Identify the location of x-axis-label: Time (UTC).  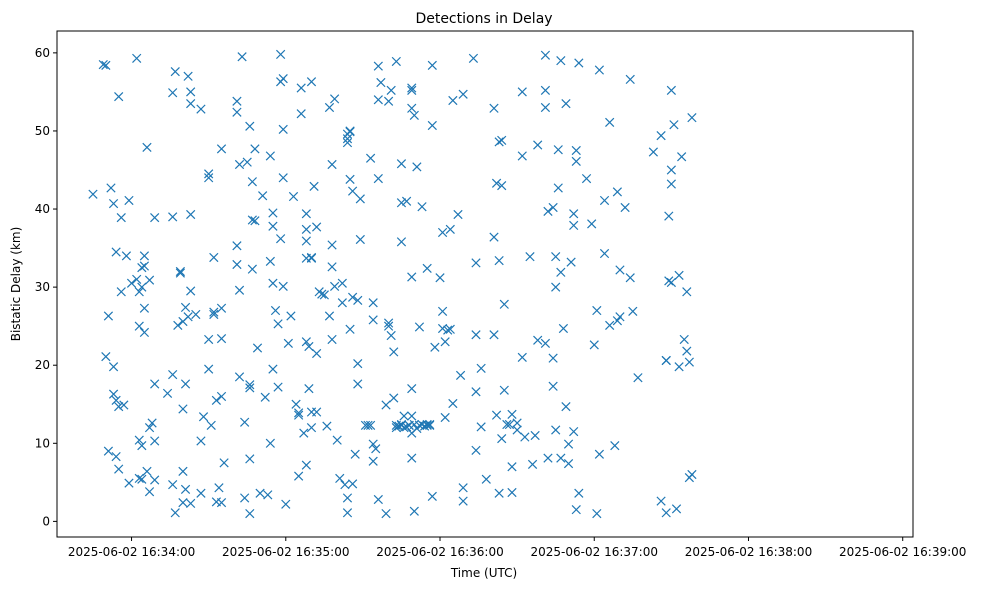
(483, 573).